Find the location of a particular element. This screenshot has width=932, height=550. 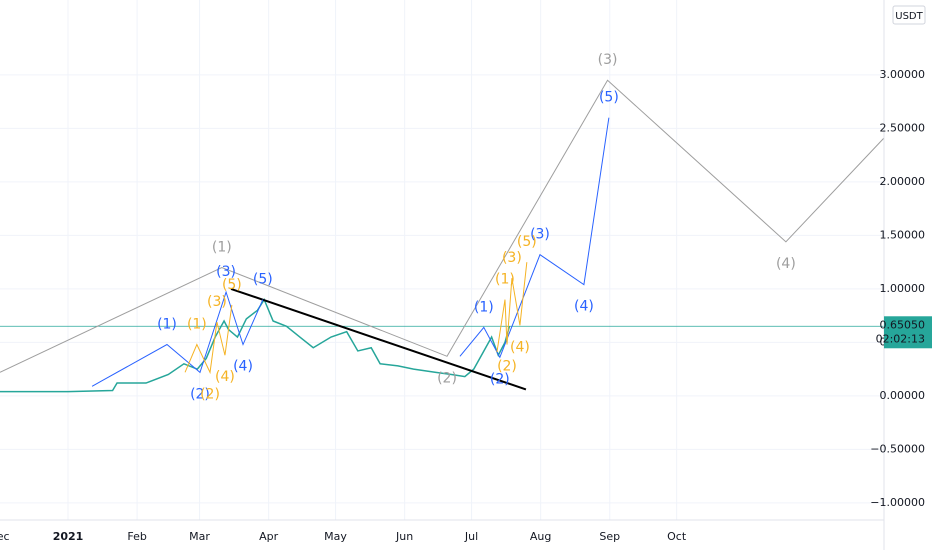

y-tick-label: 3.00000 is located at coordinates (903, 74).